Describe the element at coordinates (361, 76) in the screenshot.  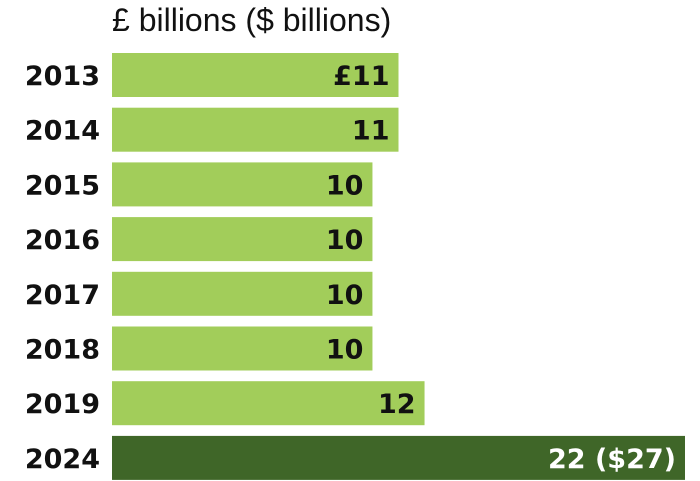
I see `data-label: £11` at that location.